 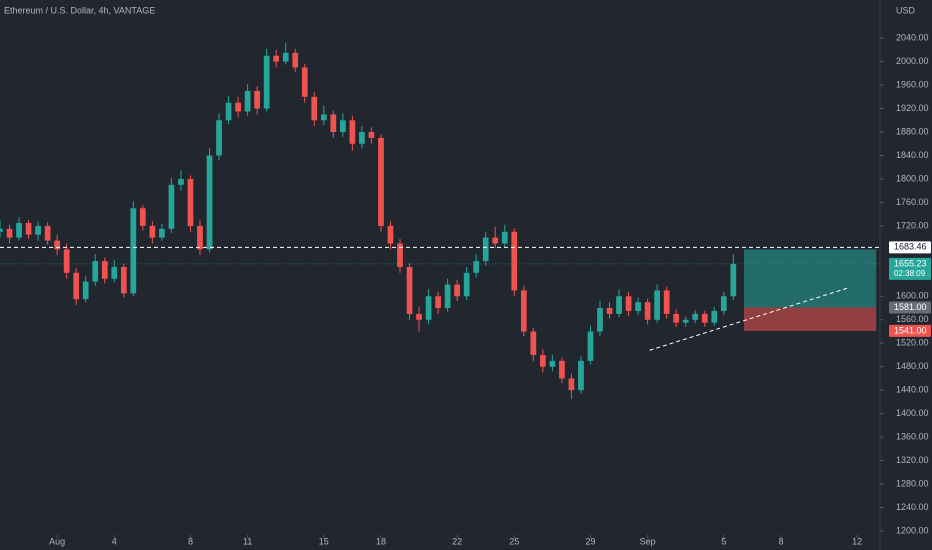 I want to click on entry-tag-bg, so click(x=910, y=307).